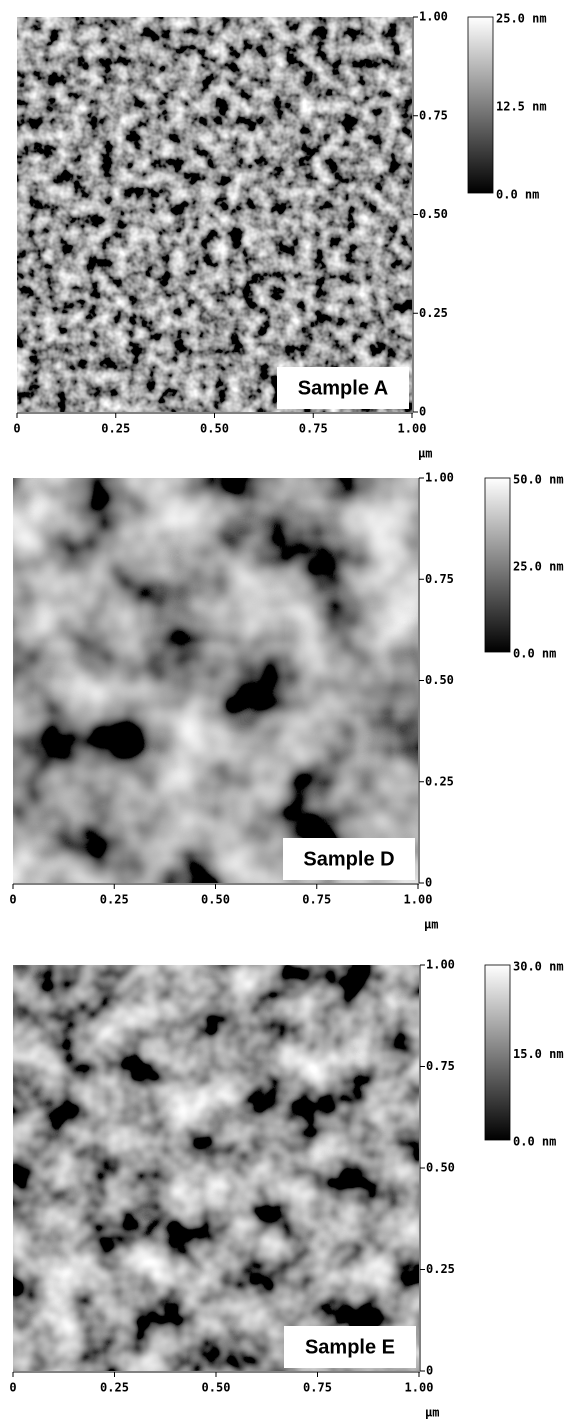 The height and width of the screenshot is (1420, 576). I want to click on sample-label: Sample E, so click(350, 1347).